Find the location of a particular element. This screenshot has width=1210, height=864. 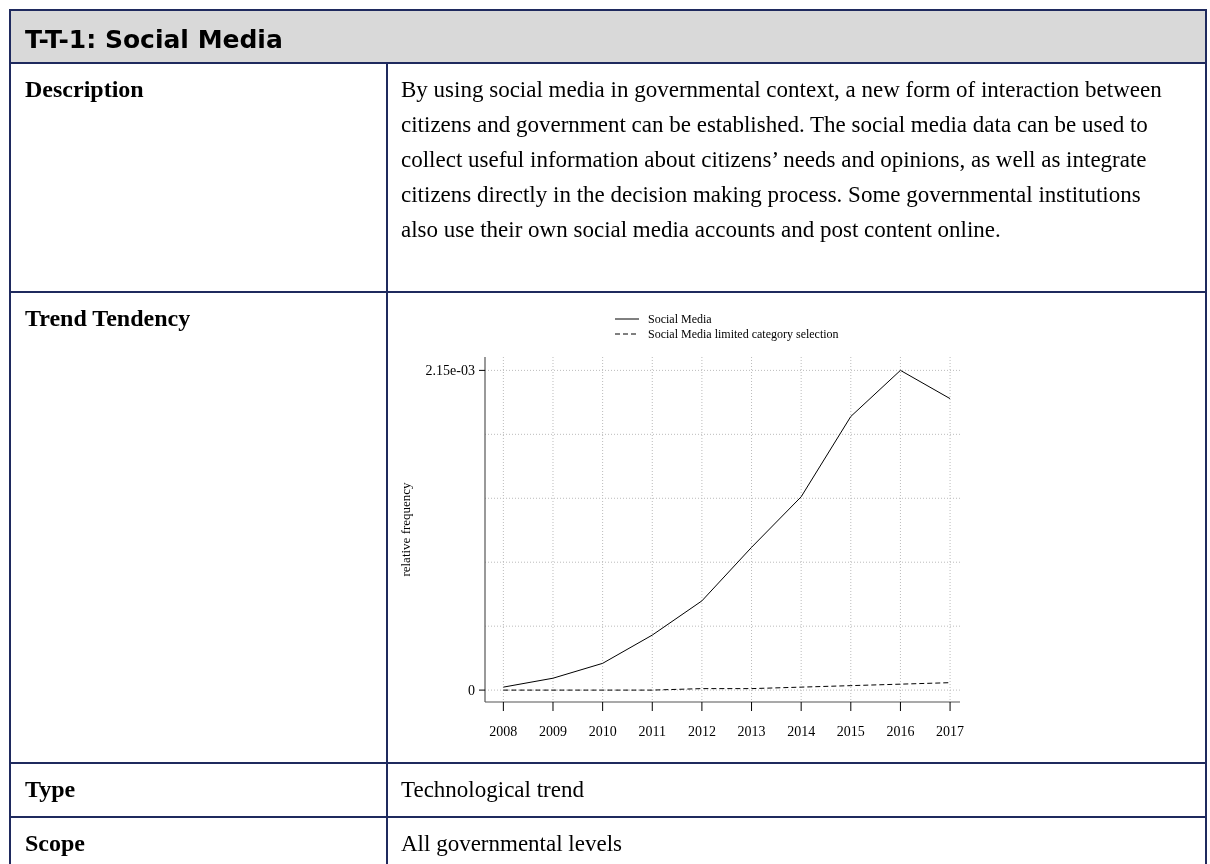

text: Scope is located at coordinates (55, 843).